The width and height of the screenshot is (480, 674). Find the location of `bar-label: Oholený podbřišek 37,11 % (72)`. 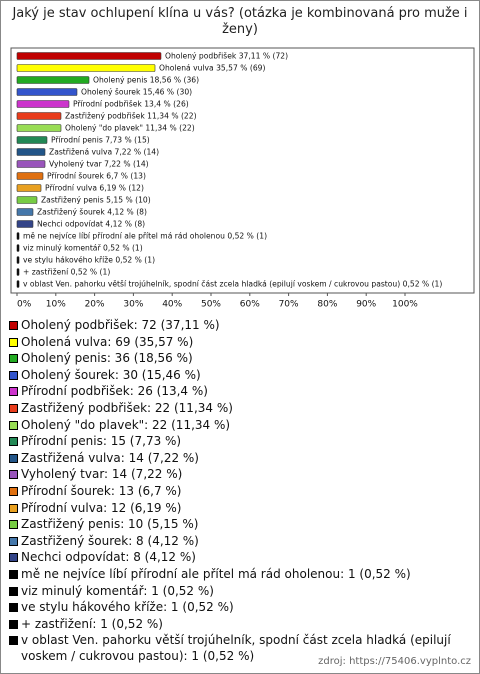

bar-label: Oholený podbřišek 37,11 % (72) is located at coordinates (226, 56).